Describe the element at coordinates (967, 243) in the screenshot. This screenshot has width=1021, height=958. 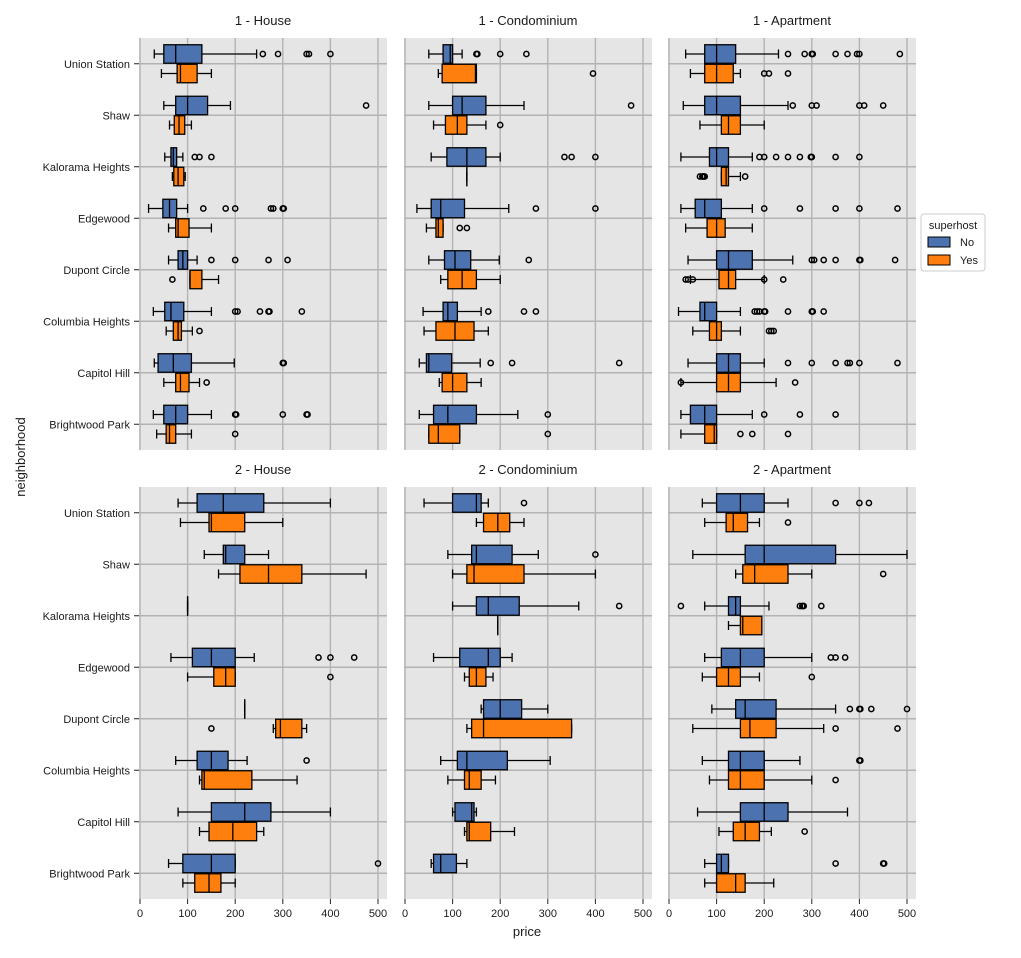
I see `legend-label-no: No` at that location.